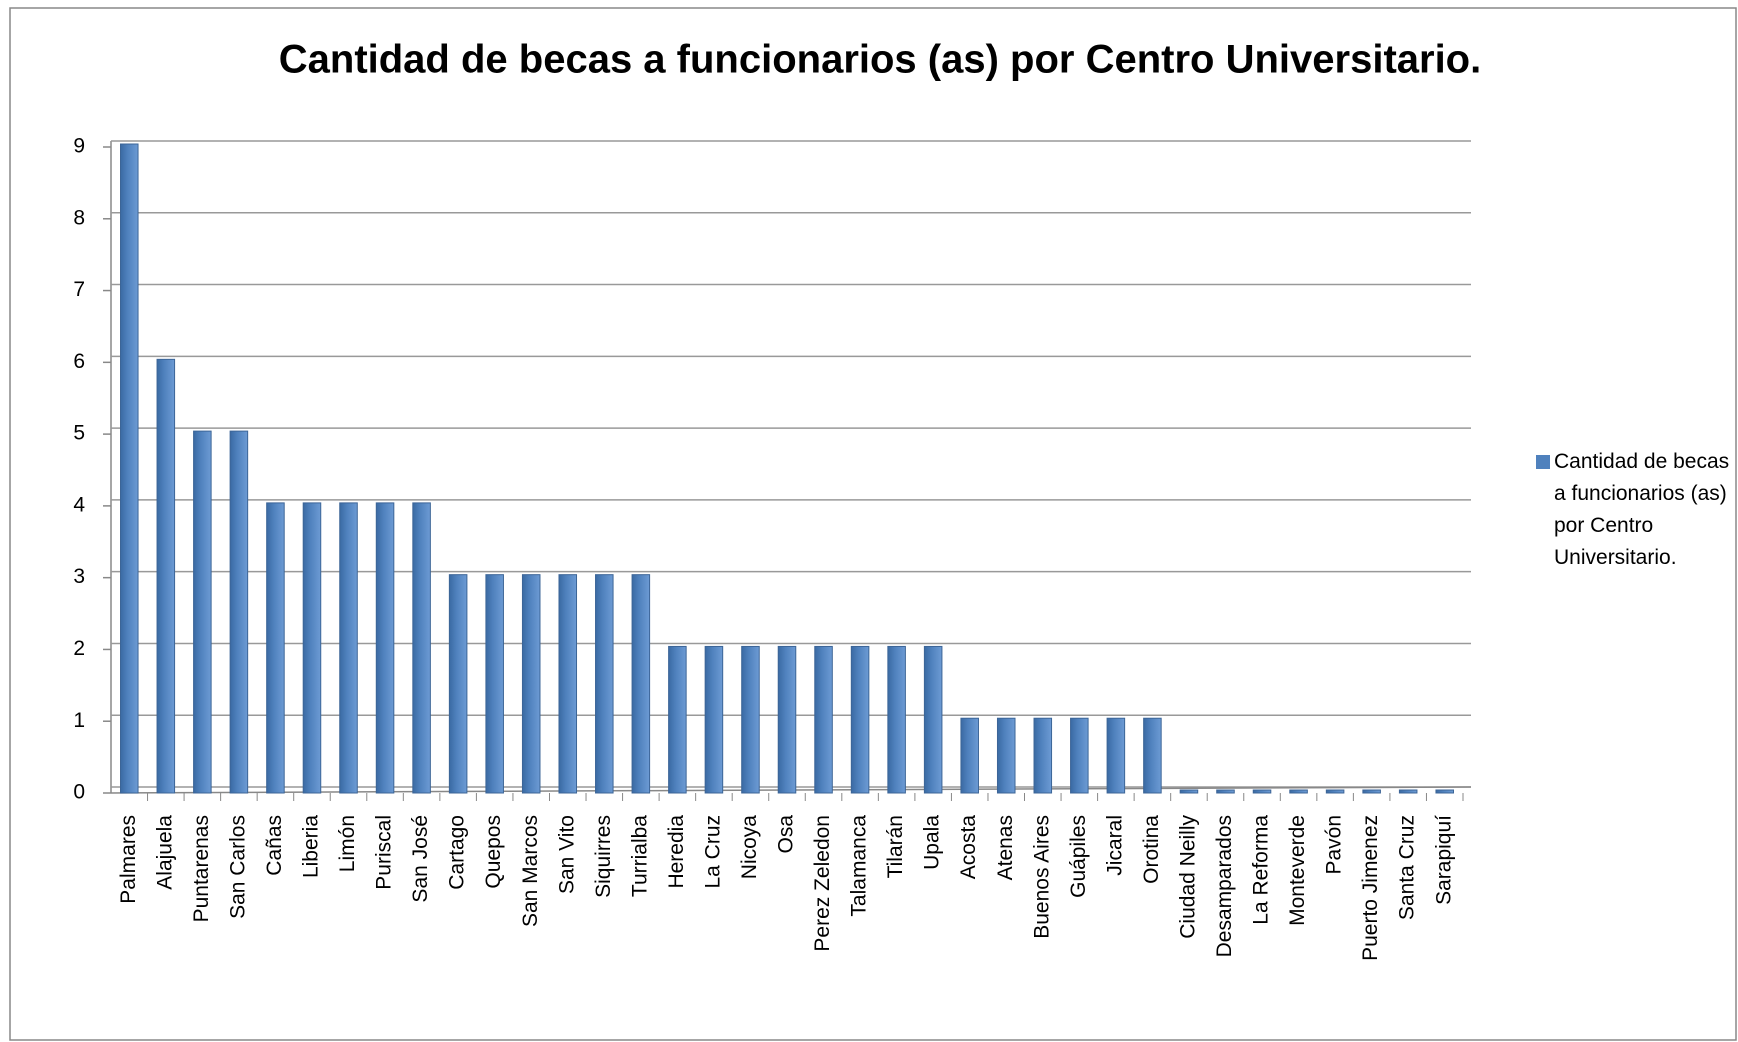 The height and width of the screenshot is (1042, 1738). What do you see at coordinates (822, 883) in the screenshot?
I see `x-tick-label: Perez Zeledon` at bounding box center [822, 883].